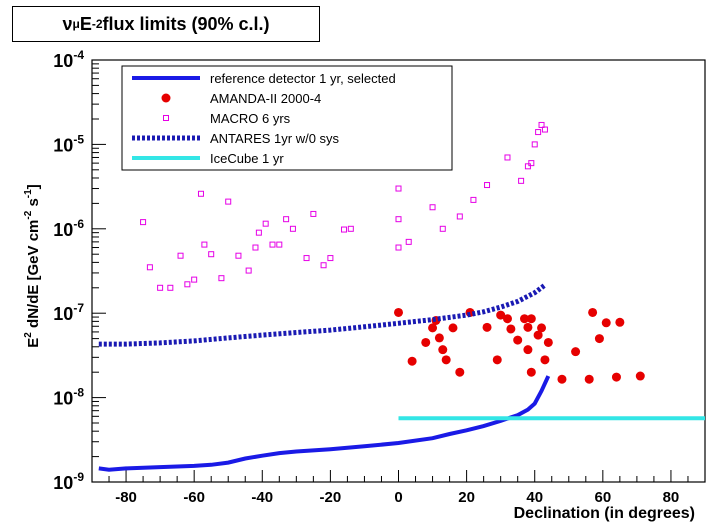 The image size is (709, 527). What do you see at coordinates (247, 158) in the screenshot?
I see `legend-label: IceCube 1 yr` at bounding box center [247, 158].